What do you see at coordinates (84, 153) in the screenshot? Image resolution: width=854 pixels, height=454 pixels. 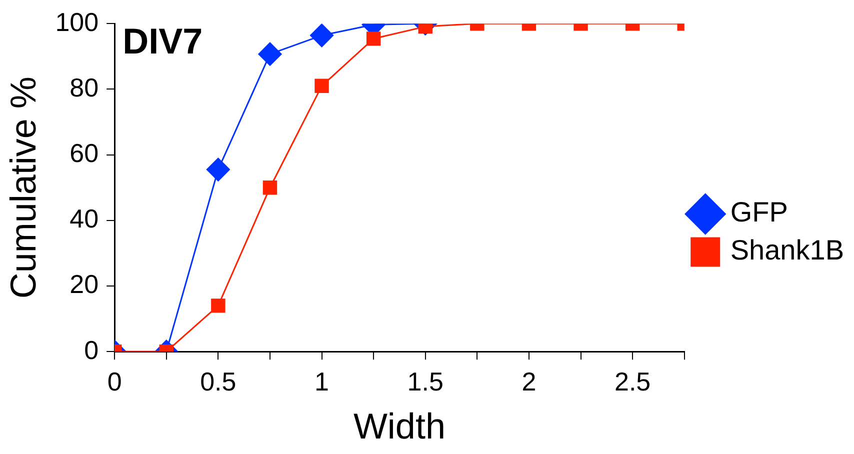 I see `y-tick-label: 60` at bounding box center [84, 153].